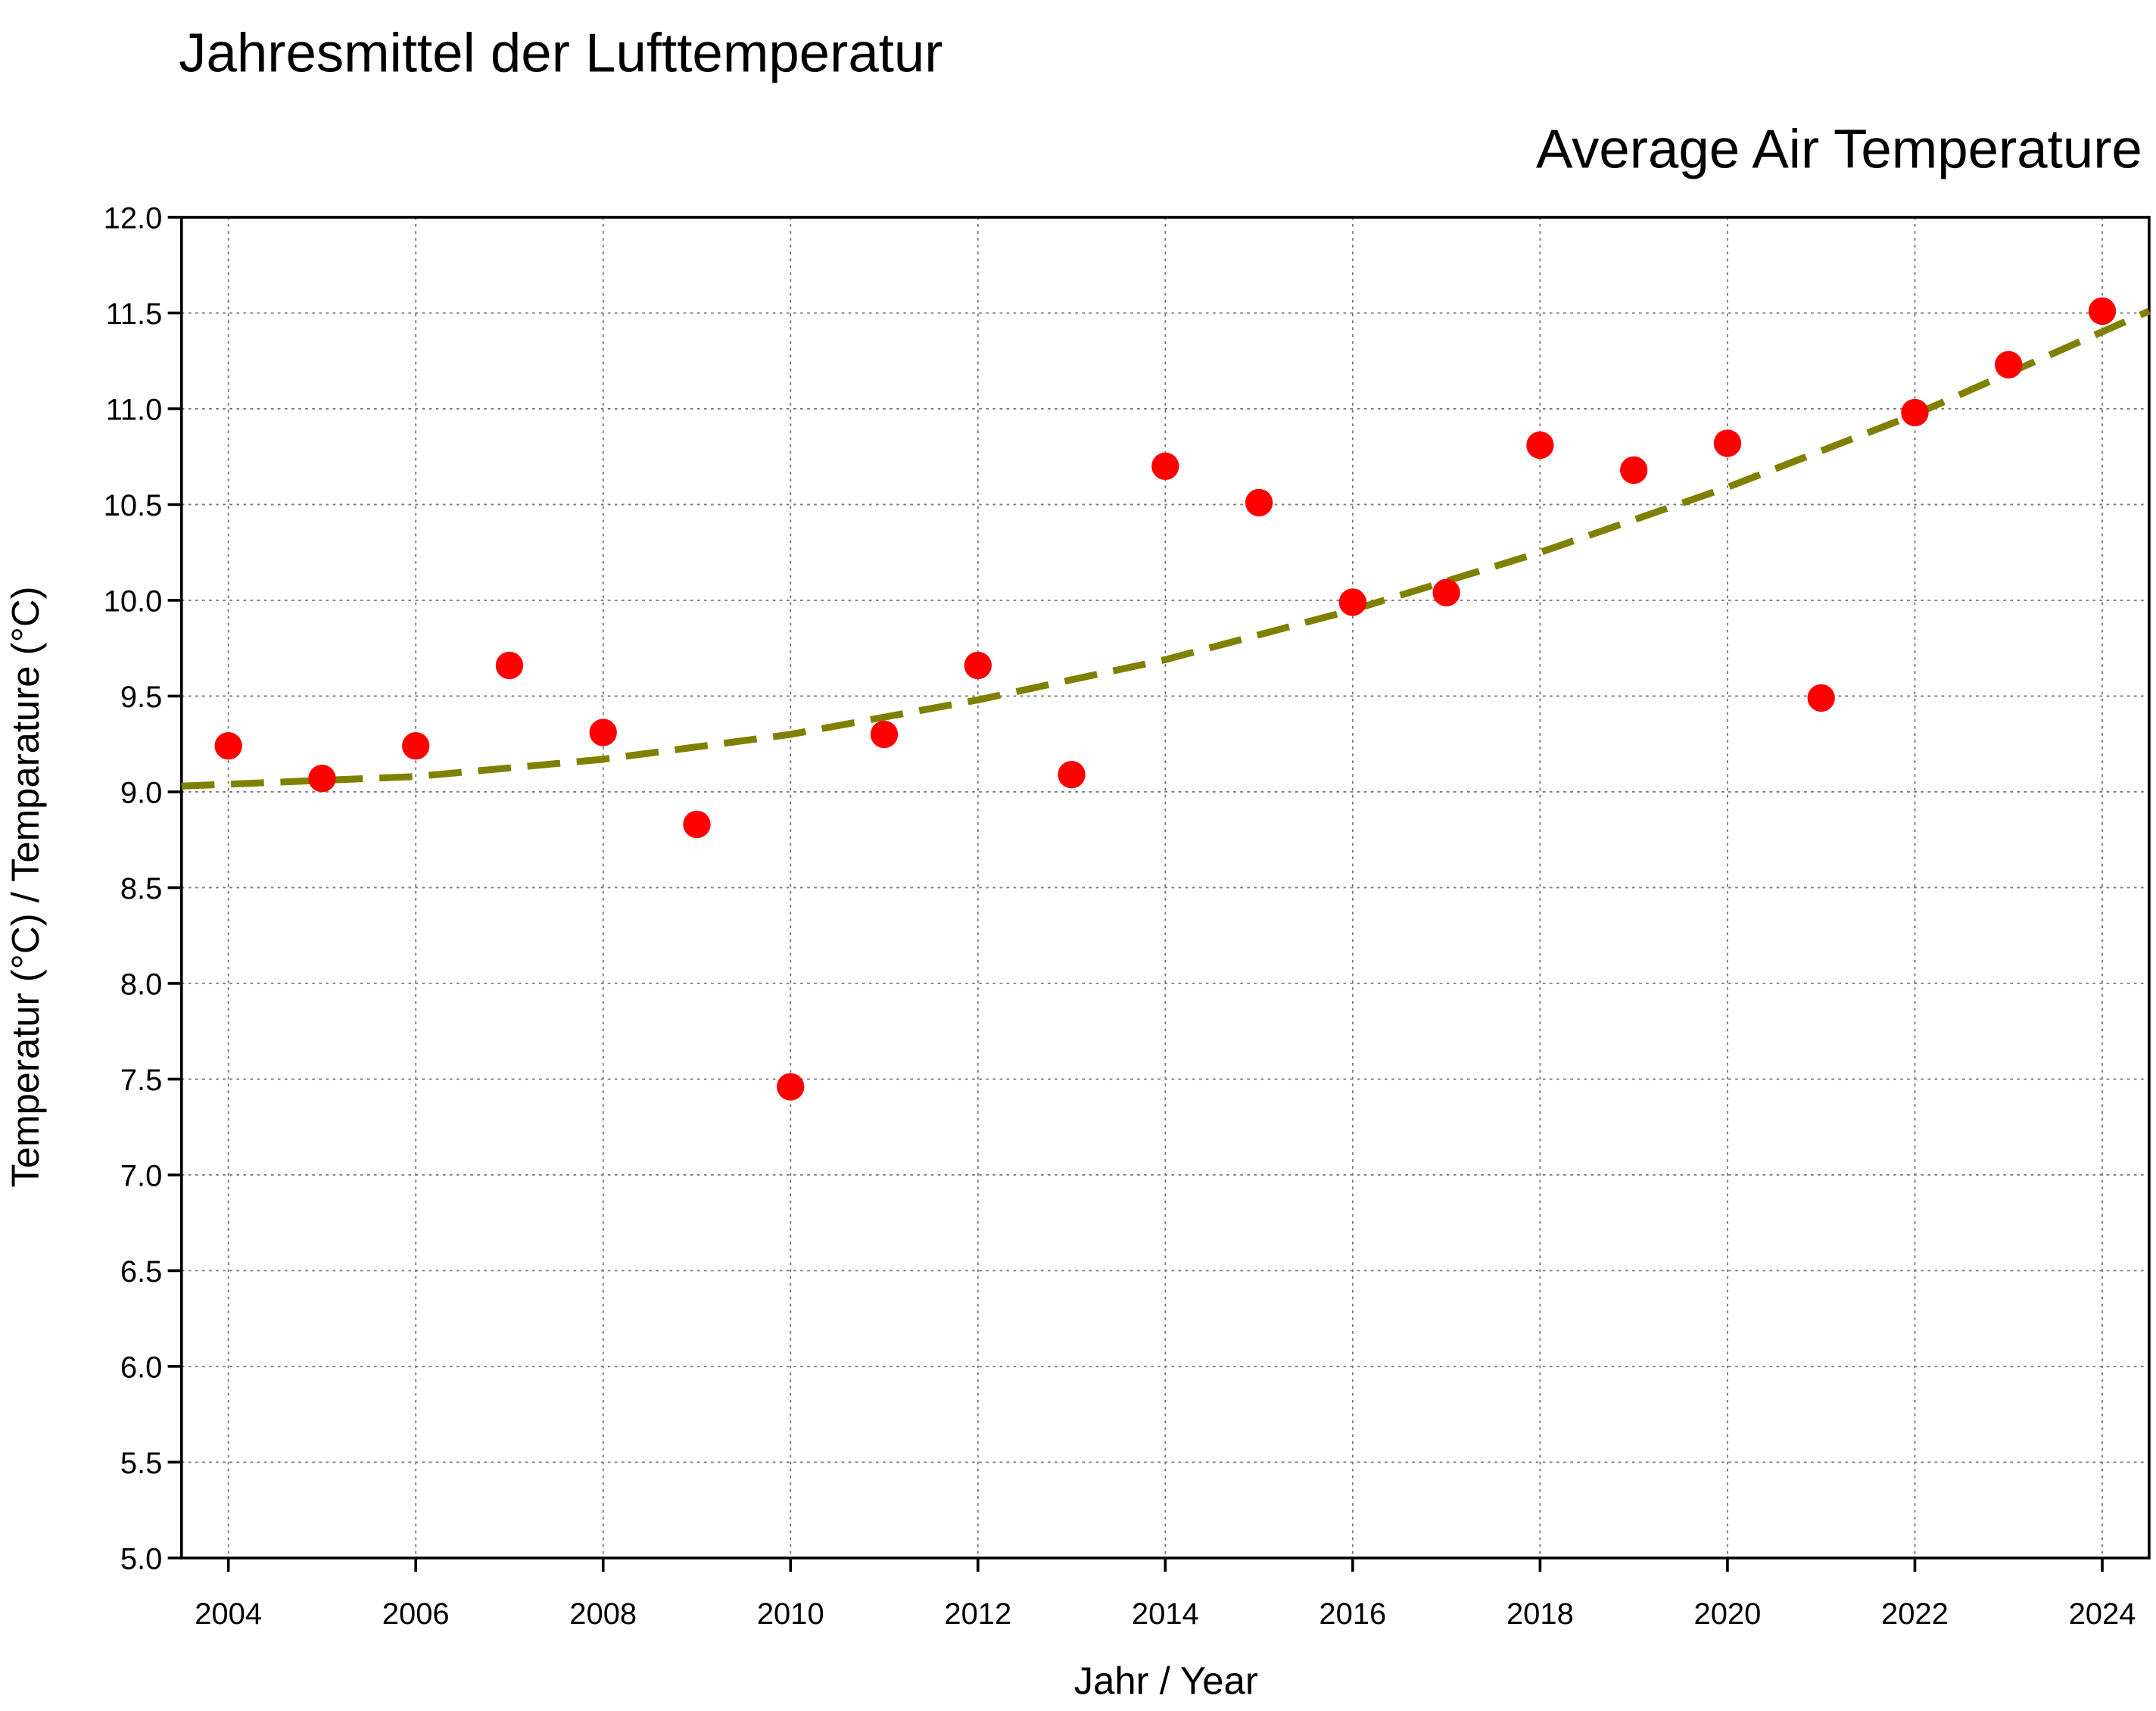 The width and height of the screenshot is (2156, 1711). Describe the element at coordinates (25, 887) in the screenshot. I see `y-axis-label: Temperatur (°C) / Temparature (°C)` at that location.